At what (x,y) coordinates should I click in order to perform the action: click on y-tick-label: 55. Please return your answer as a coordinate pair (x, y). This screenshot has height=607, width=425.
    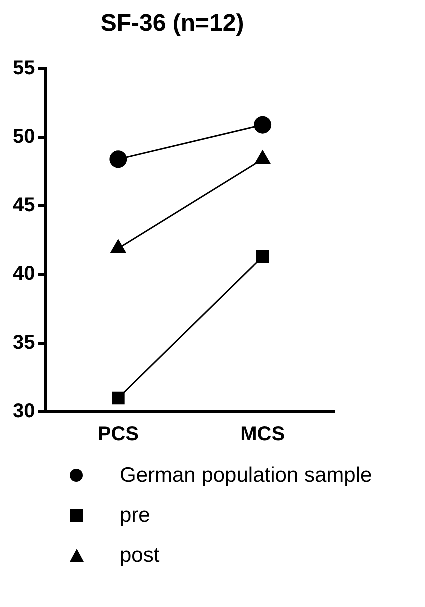
    Looking at the image, I should click on (24, 68).